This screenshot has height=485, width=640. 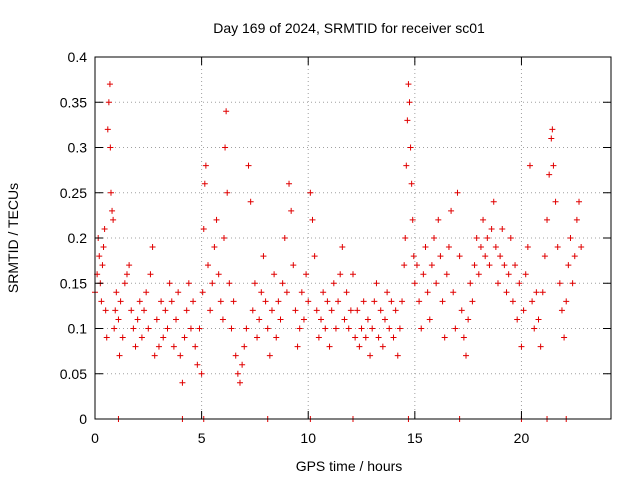 I want to click on y-tick-label: 0.15, so click(x=73, y=283).